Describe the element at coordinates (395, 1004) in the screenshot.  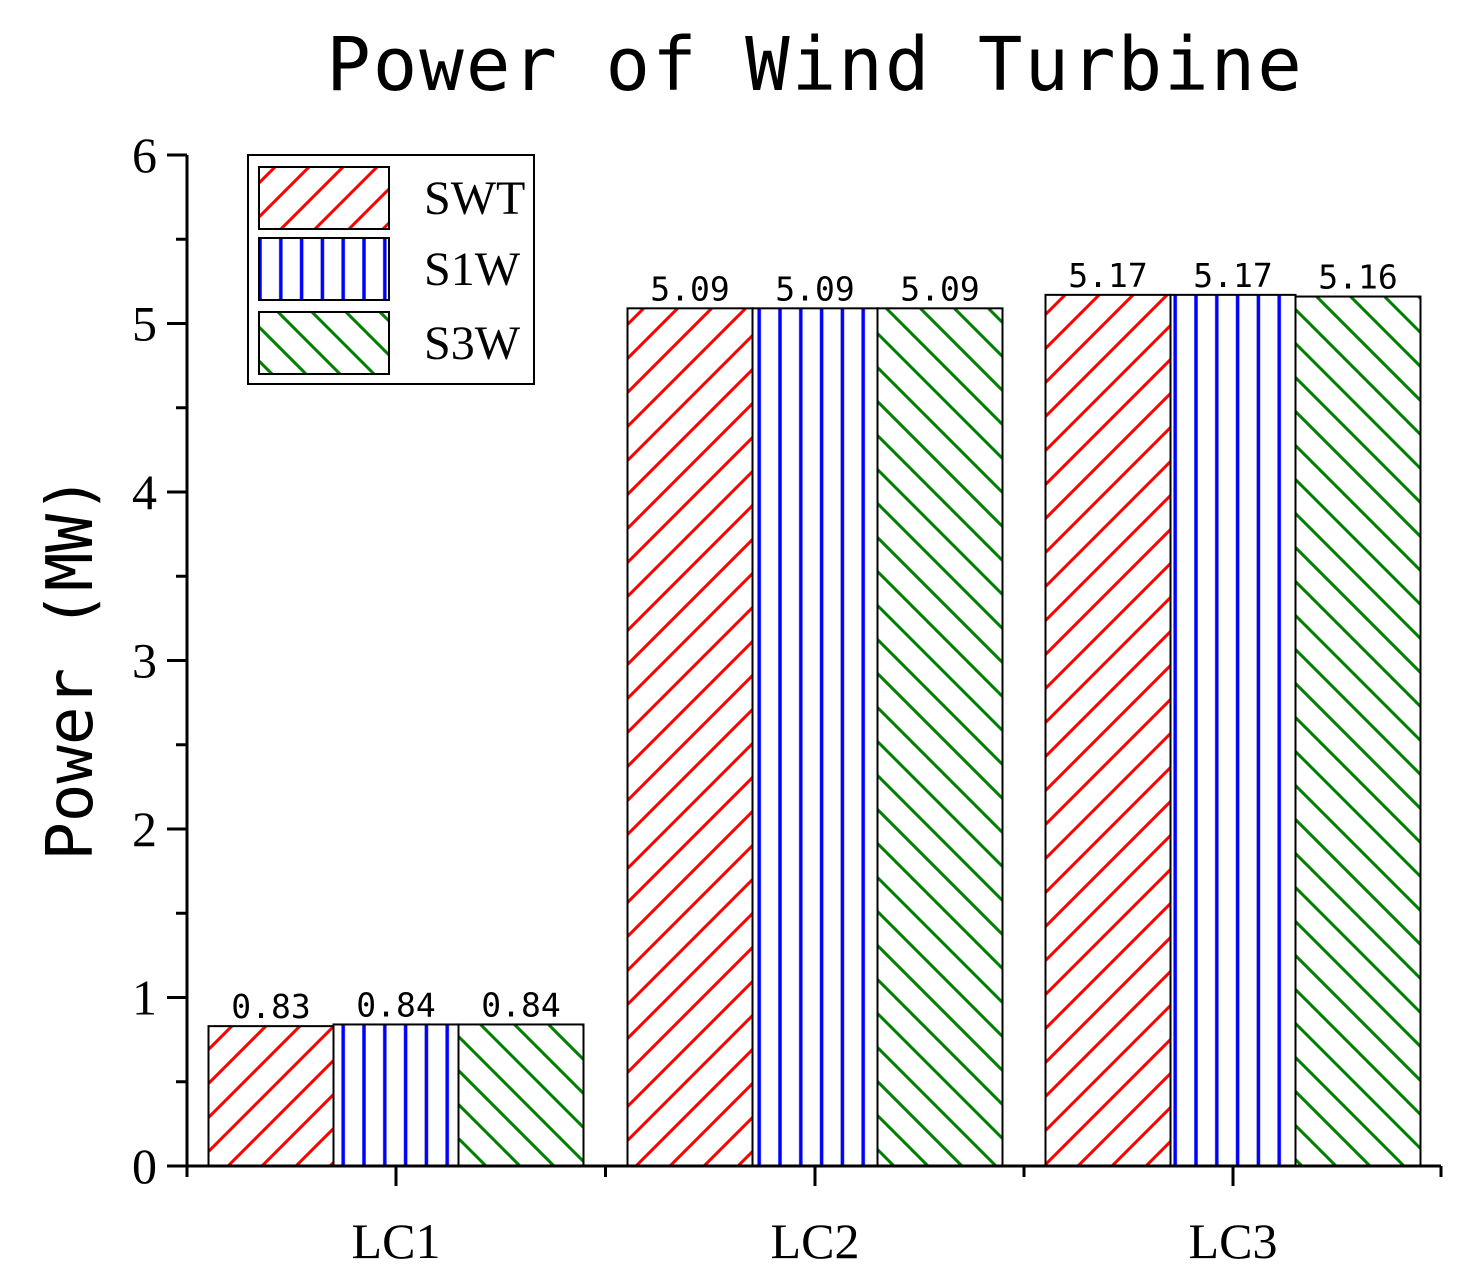
I see `data-label-s1w-lc1: 0.84` at that location.